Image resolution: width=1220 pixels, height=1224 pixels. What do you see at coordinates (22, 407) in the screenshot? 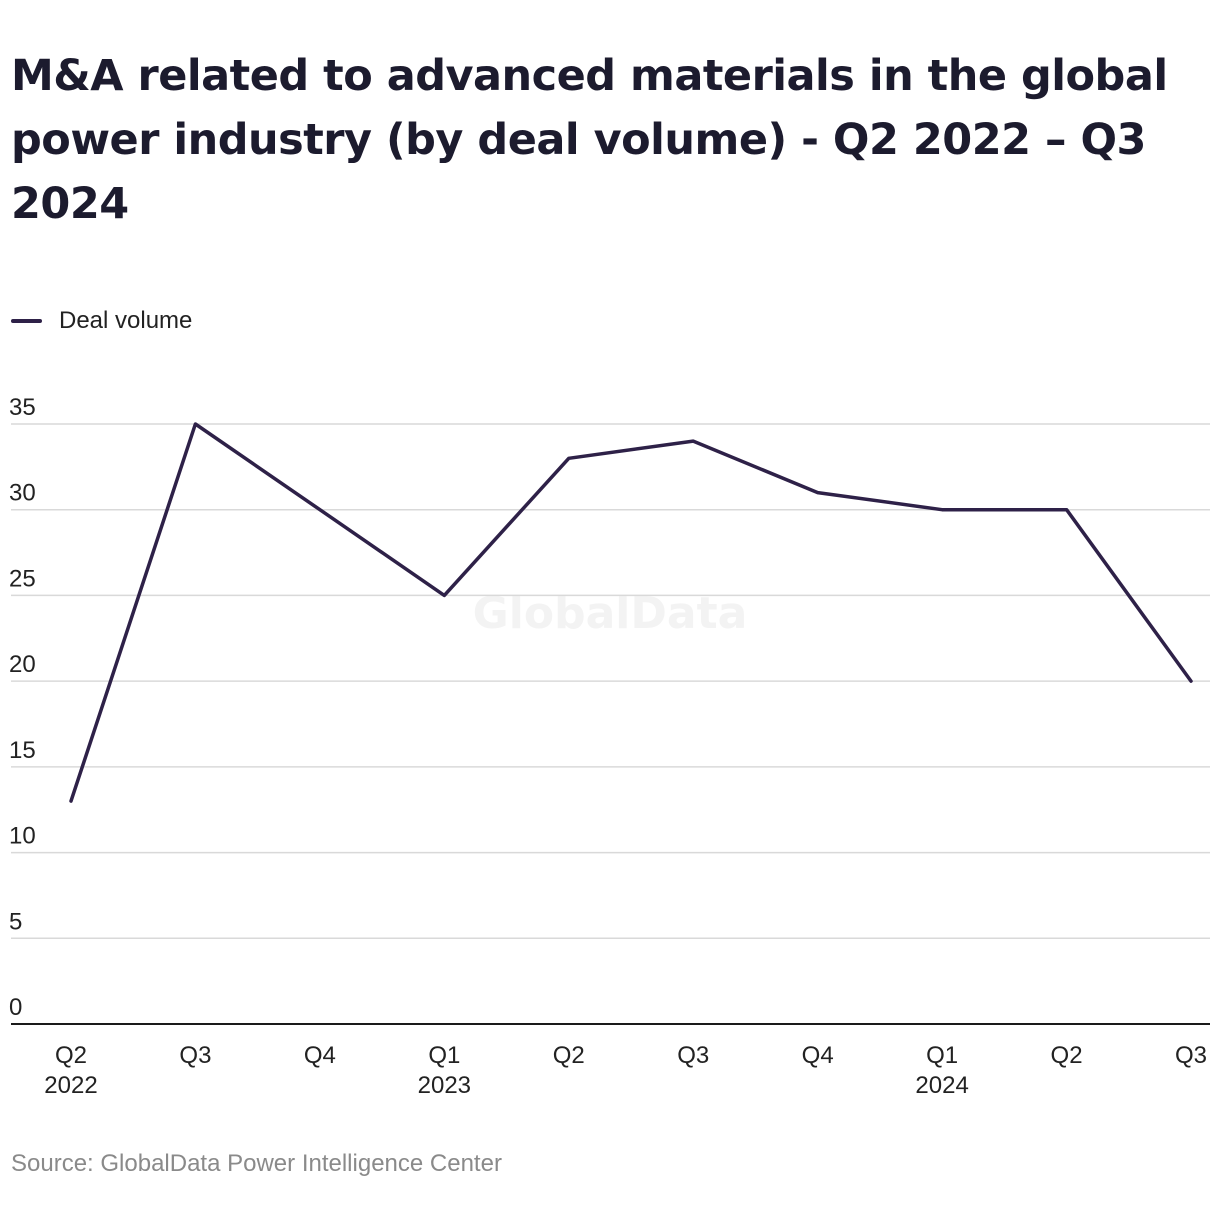
I see `y-tick-label: 35` at bounding box center [22, 407].